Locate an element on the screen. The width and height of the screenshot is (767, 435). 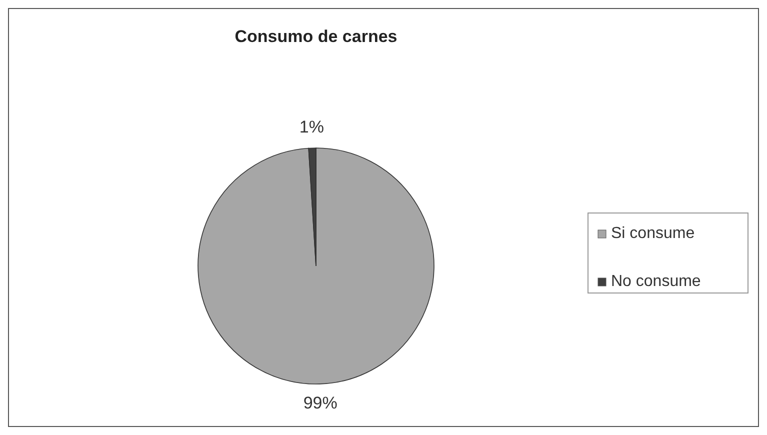
legend-label: Si consume is located at coordinates (653, 233).